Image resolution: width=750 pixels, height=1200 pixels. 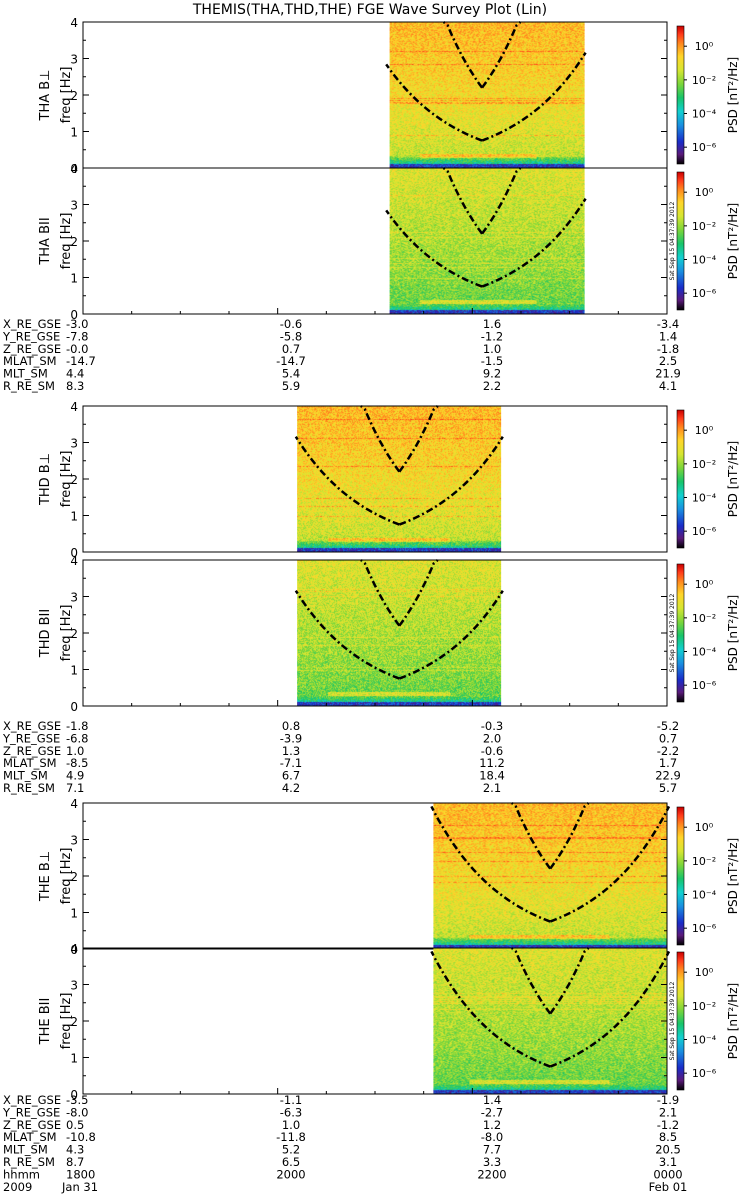 What do you see at coordinates (492, 374) in the screenshot?
I see `orbit-value: 9.2` at bounding box center [492, 374].